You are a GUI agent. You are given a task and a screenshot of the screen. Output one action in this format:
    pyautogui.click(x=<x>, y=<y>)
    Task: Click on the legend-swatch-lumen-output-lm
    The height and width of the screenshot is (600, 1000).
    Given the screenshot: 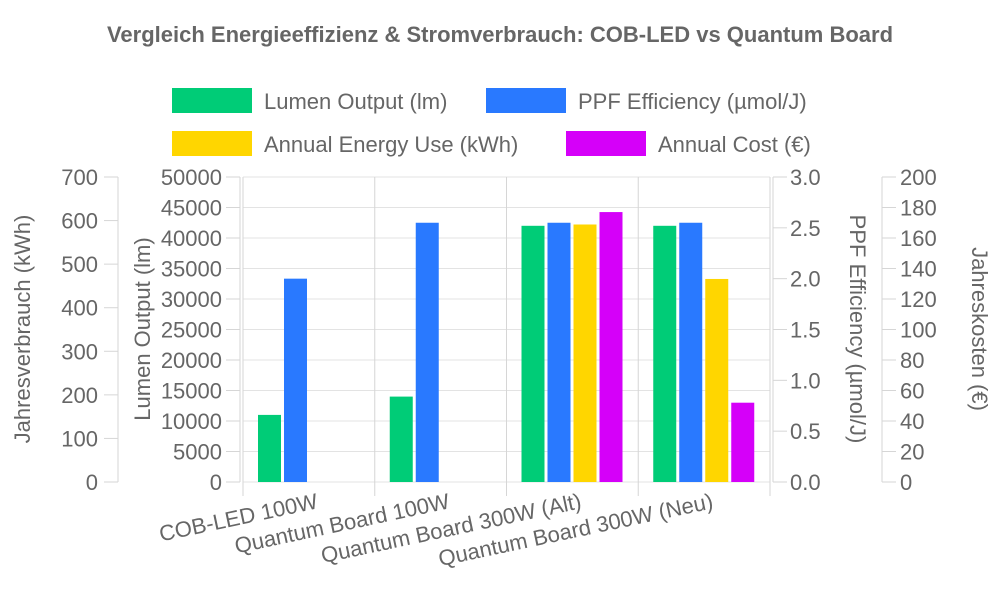 What is the action you would take?
    pyautogui.click(x=212, y=100)
    